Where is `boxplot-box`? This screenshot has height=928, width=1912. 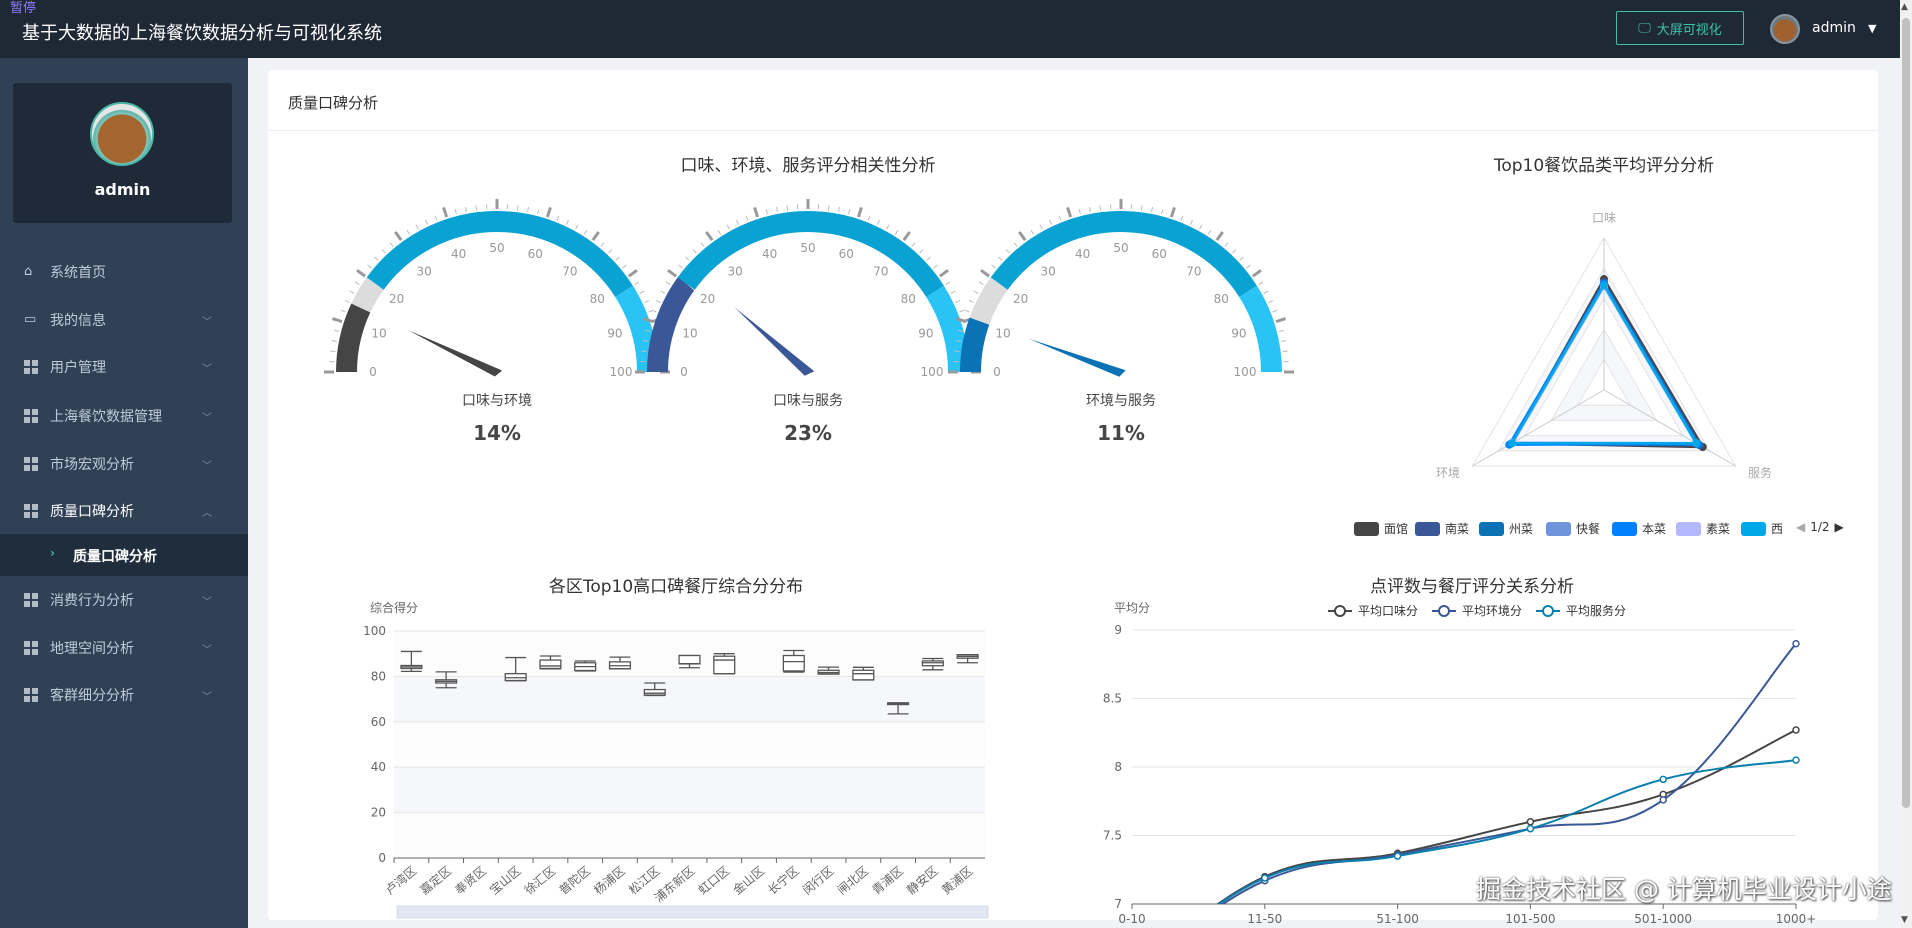 boxplot-box is located at coordinates (932, 664).